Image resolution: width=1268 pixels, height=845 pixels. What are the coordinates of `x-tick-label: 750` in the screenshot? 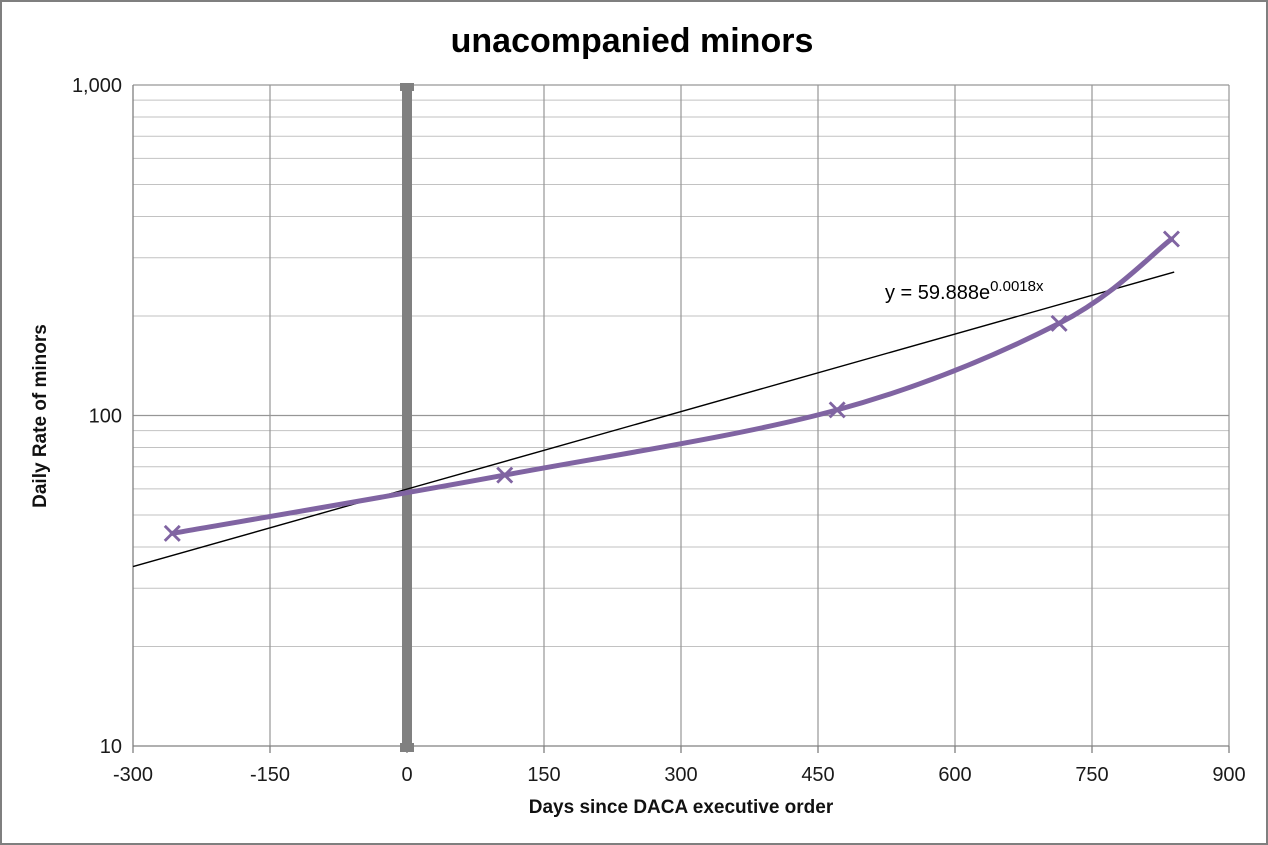 It's located at (1091, 775).